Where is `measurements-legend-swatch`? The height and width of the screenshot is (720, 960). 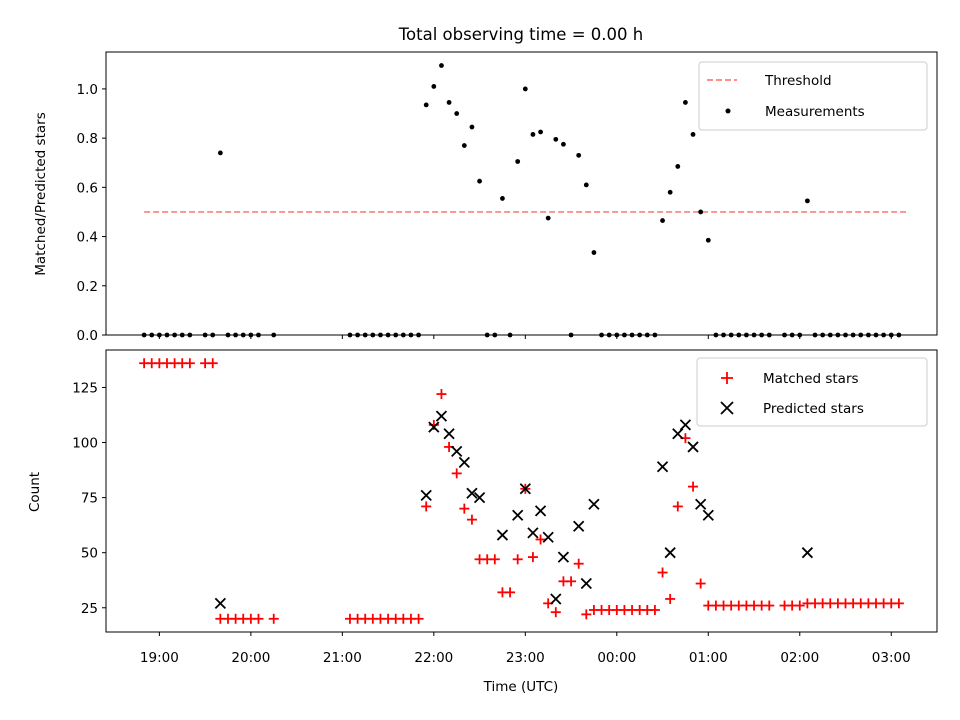 measurements-legend-swatch is located at coordinates (728, 111).